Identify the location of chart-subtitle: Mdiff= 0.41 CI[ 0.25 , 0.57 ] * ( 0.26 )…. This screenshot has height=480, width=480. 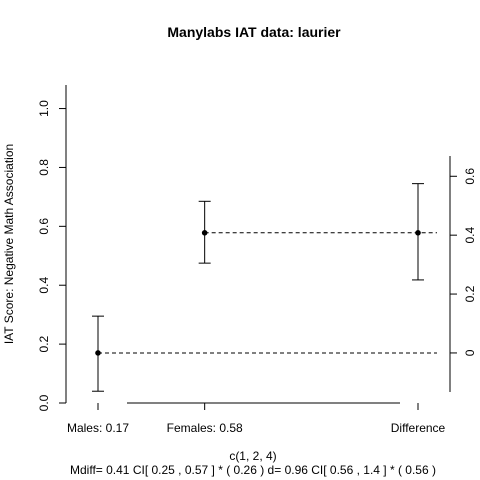
(253, 470).